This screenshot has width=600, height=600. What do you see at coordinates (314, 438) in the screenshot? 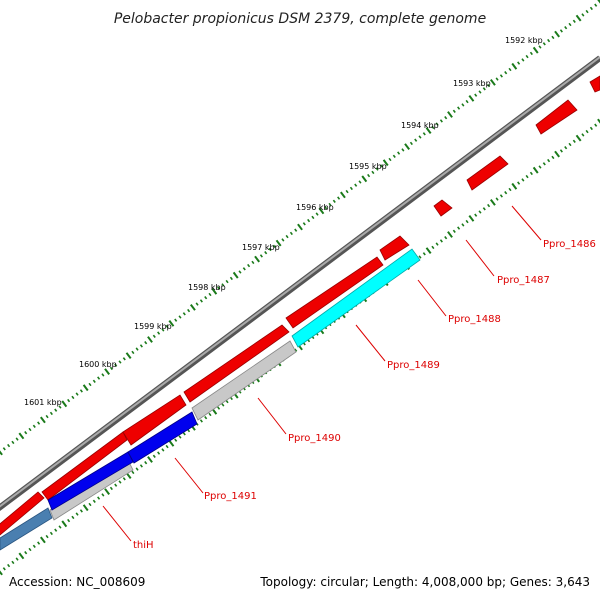
I see `gene-label-Ppro_1490: Ppro_1490` at bounding box center [314, 438].